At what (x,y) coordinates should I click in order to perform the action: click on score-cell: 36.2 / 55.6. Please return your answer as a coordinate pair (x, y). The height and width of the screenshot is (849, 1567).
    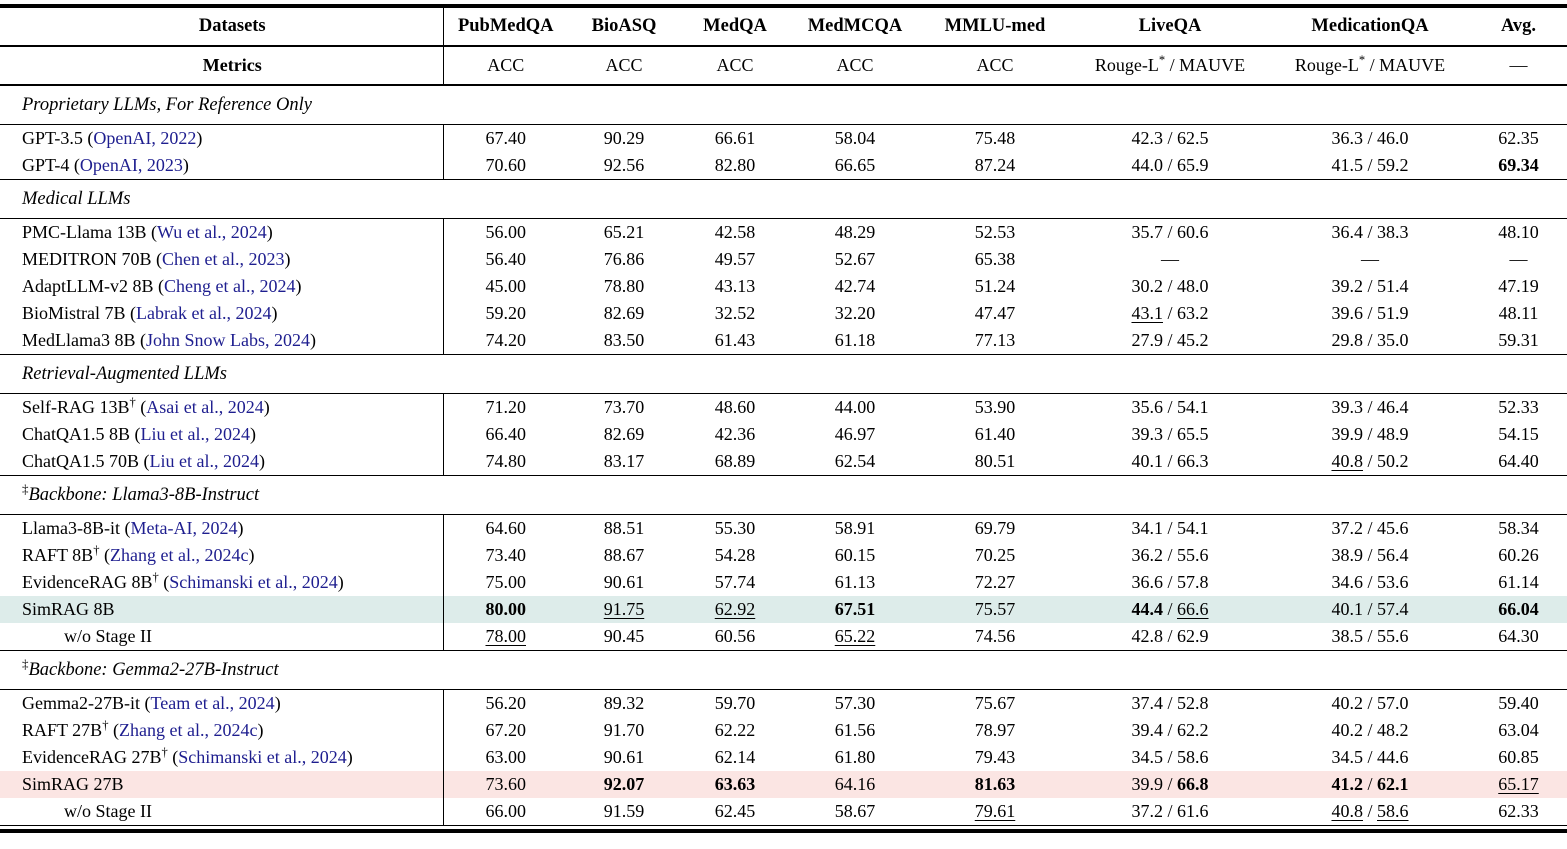
    Looking at the image, I should click on (1170, 555).